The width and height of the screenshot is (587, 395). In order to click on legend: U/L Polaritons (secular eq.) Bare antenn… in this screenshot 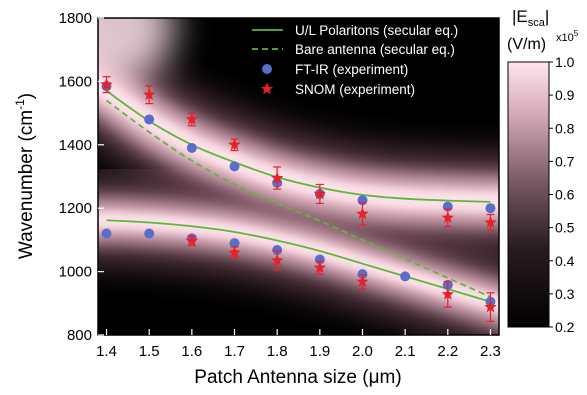, I will do `click(355, 60)`.